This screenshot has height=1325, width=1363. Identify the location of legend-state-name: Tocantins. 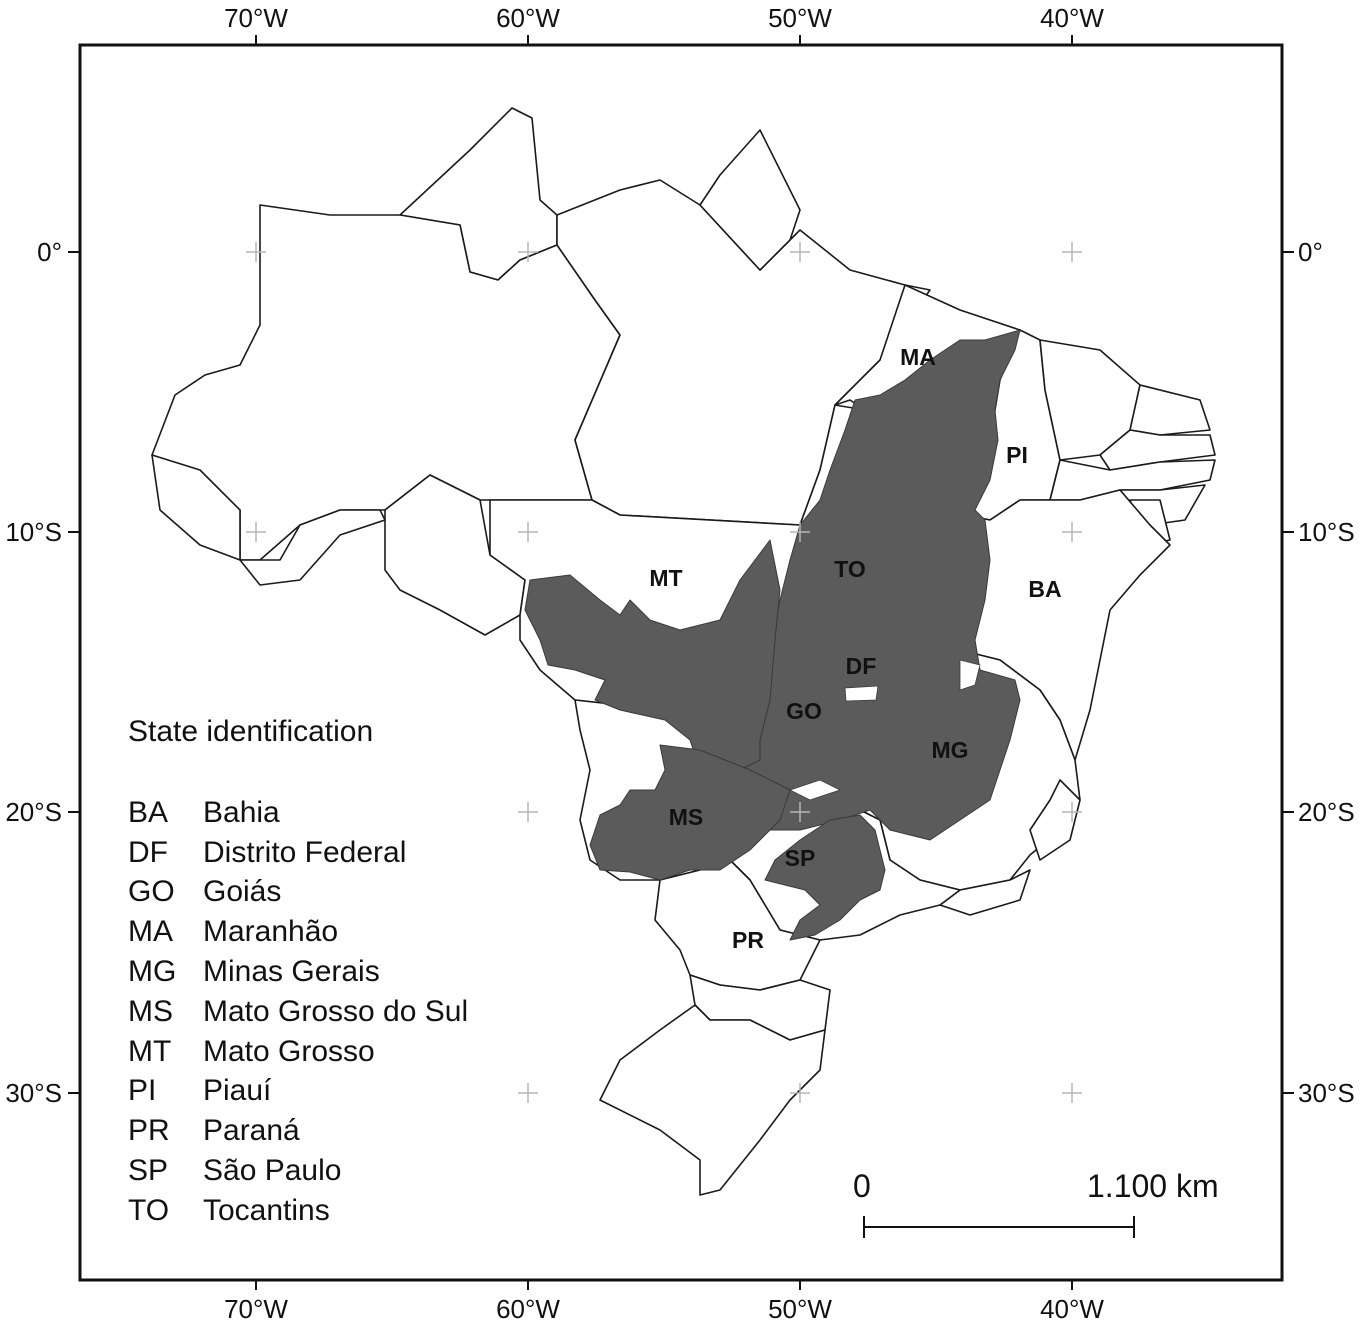
(266, 1210).